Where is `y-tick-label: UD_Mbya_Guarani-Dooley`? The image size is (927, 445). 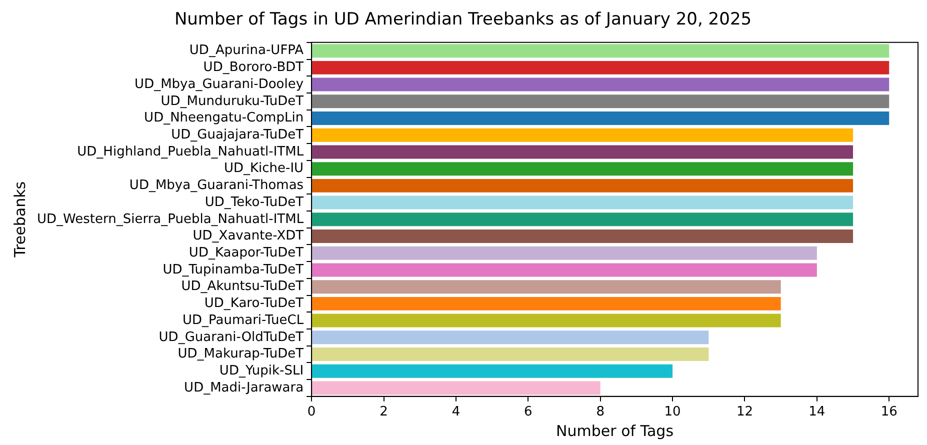 y-tick-label: UD_Mbya_Guarani-Dooley is located at coordinates (219, 84).